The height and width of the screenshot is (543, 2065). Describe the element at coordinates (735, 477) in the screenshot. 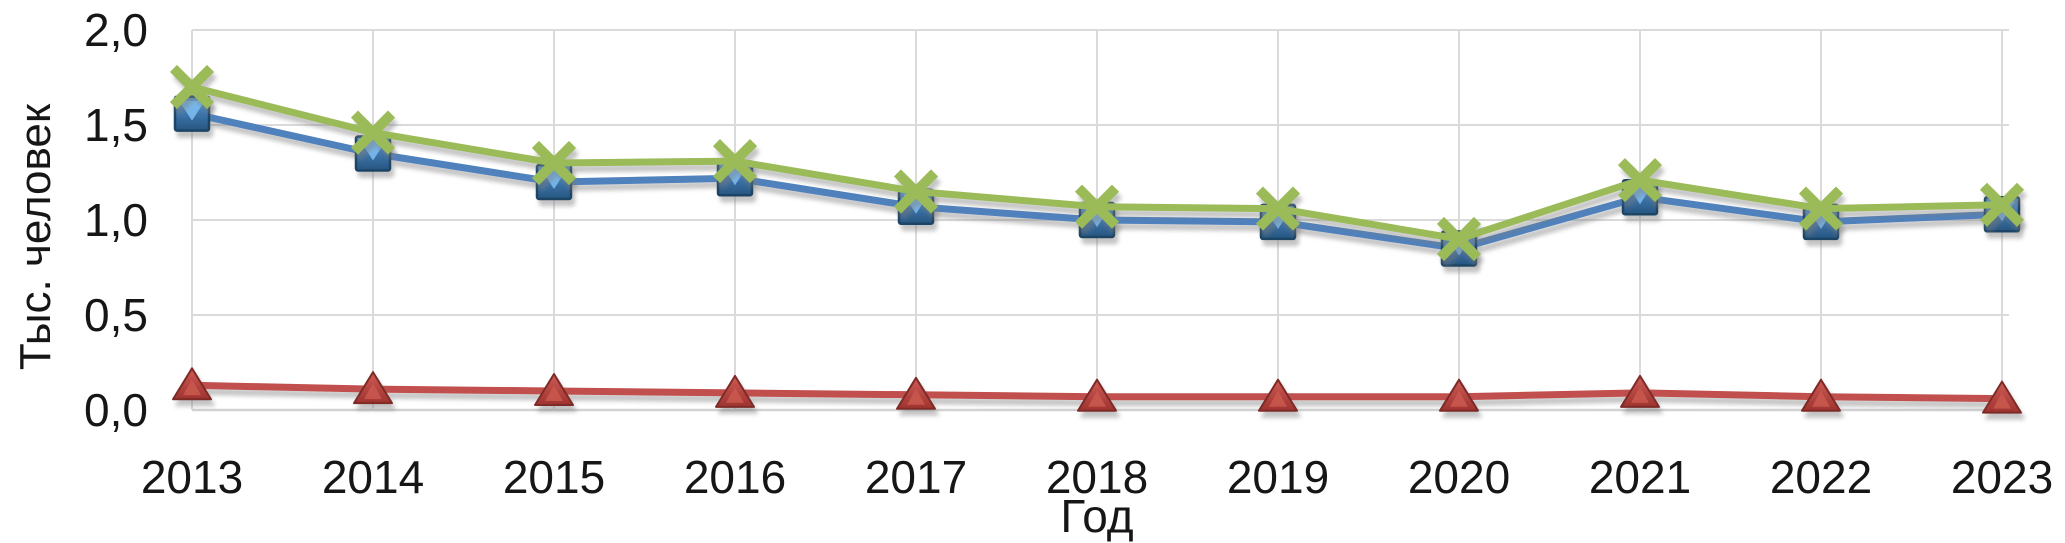

I see `x-tick-label: 2016` at that location.